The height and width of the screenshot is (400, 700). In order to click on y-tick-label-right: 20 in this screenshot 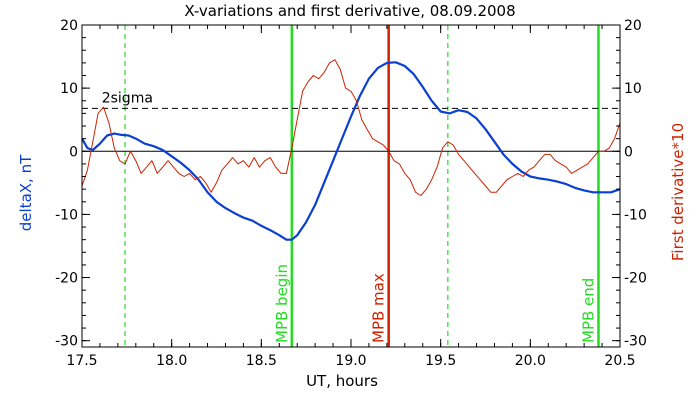, I will do `click(633, 26)`.